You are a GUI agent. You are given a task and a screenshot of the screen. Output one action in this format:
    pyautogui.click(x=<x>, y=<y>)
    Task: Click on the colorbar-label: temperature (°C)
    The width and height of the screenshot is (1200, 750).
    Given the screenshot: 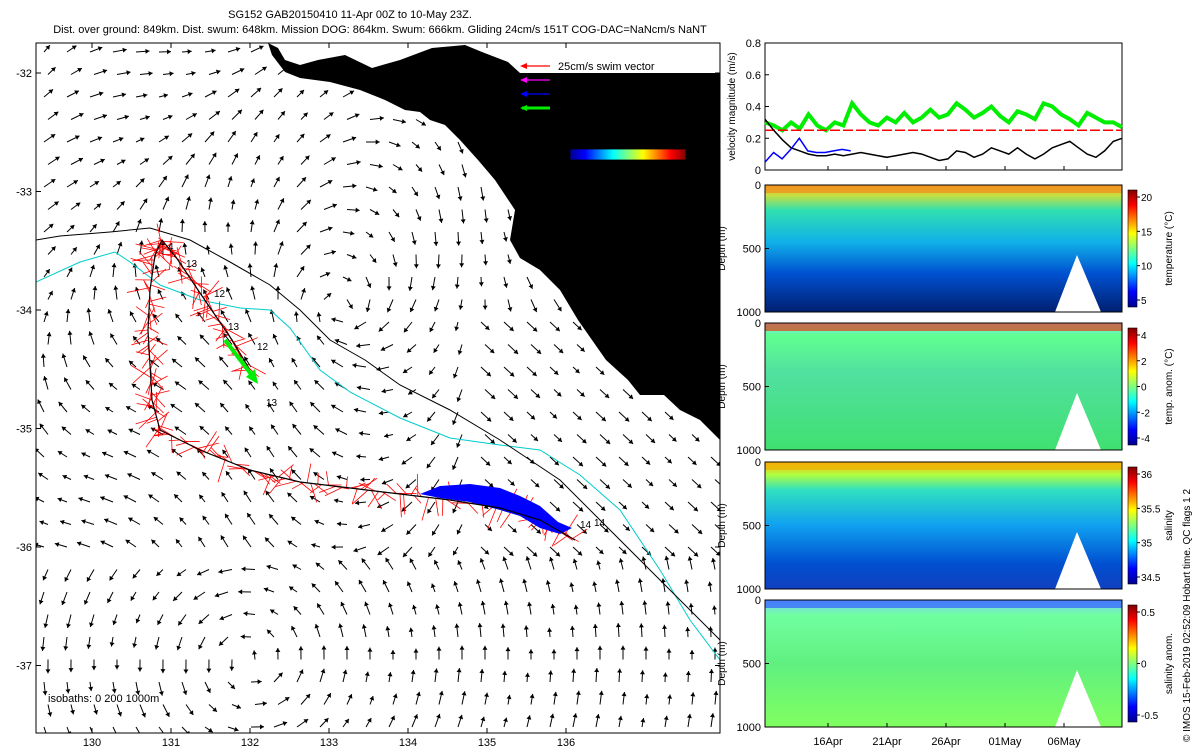 What is the action you would take?
    pyautogui.click(x=1169, y=248)
    